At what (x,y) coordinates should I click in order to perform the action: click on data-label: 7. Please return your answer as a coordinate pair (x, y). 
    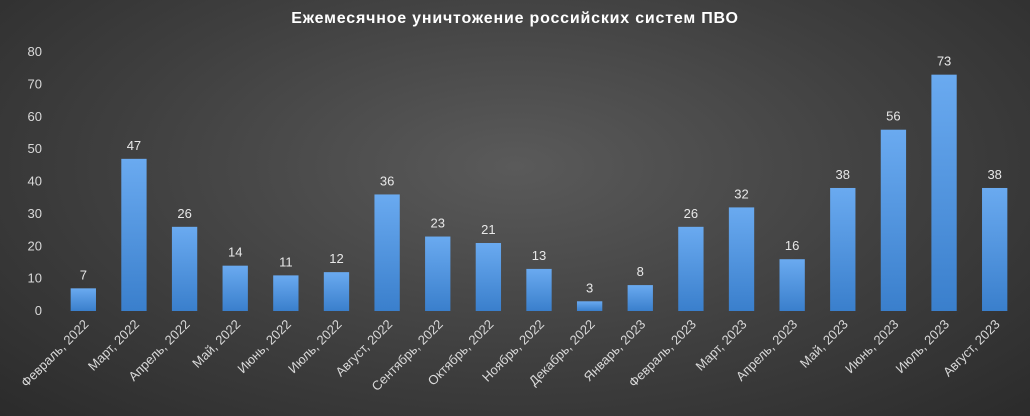
    Looking at the image, I should click on (83, 274).